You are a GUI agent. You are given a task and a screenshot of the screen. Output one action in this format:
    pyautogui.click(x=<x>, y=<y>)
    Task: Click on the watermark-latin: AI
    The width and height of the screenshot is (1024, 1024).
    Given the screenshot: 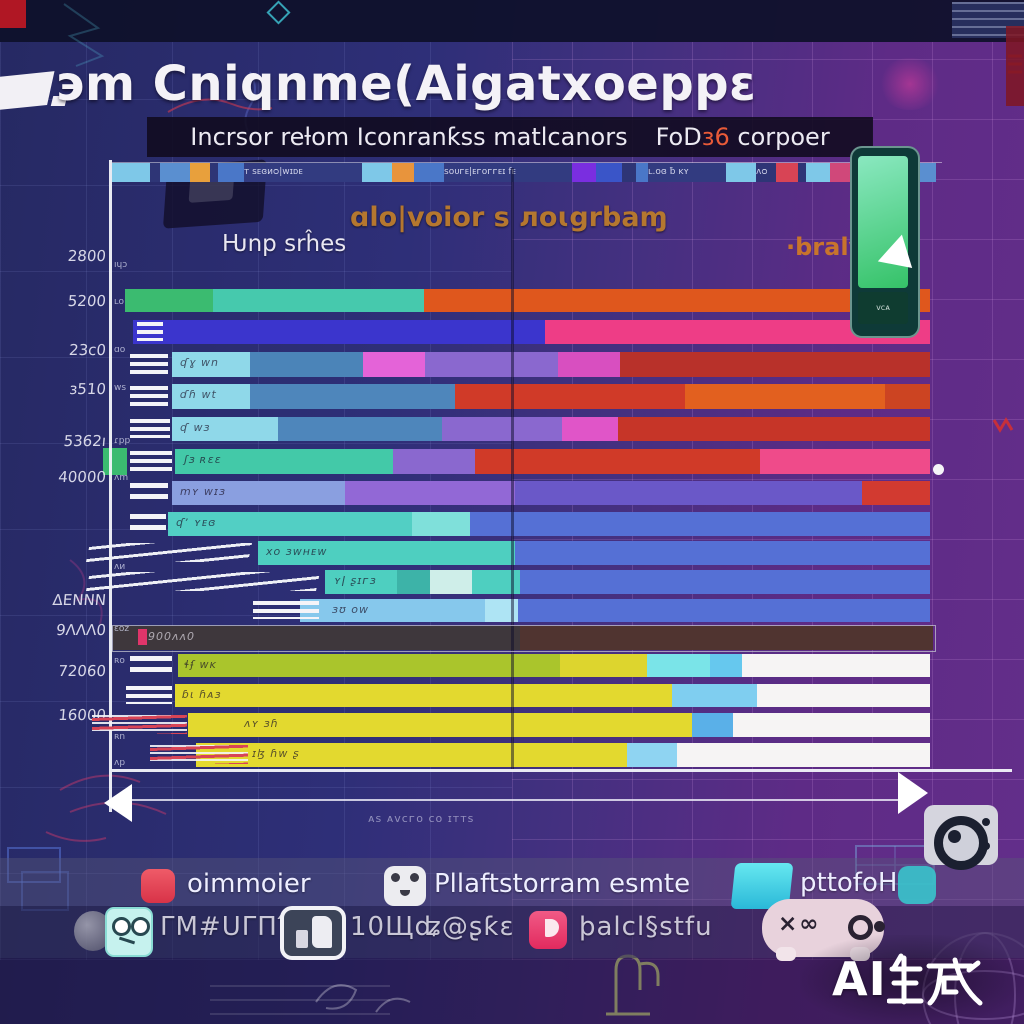 What is the action you would take?
    pyautogui.click(x=859, y=979)
    